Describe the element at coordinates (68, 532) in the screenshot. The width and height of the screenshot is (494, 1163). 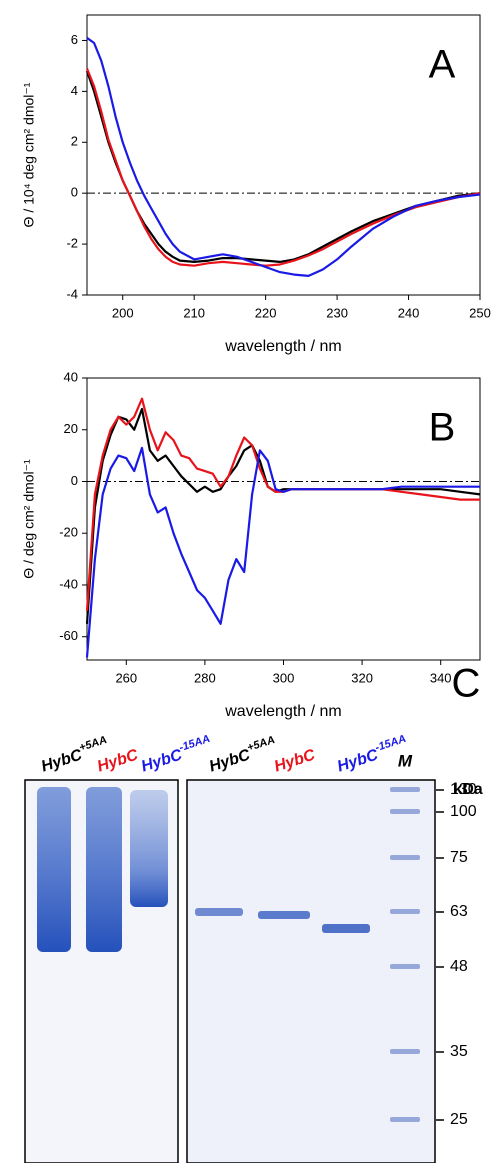
I see `y-tick-label: -20` at that location.